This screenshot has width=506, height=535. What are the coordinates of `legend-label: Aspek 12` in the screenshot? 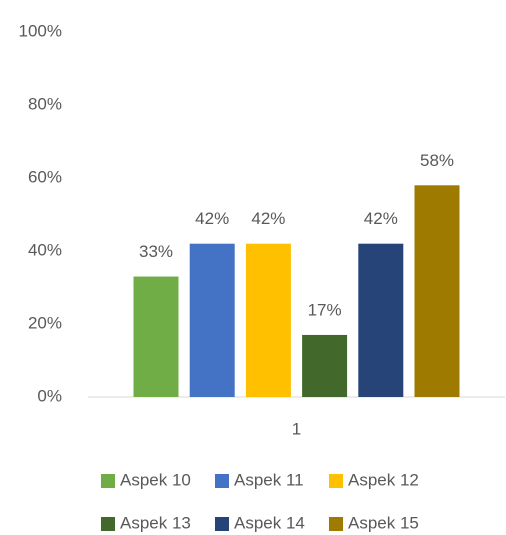 It's located at (383, 479).